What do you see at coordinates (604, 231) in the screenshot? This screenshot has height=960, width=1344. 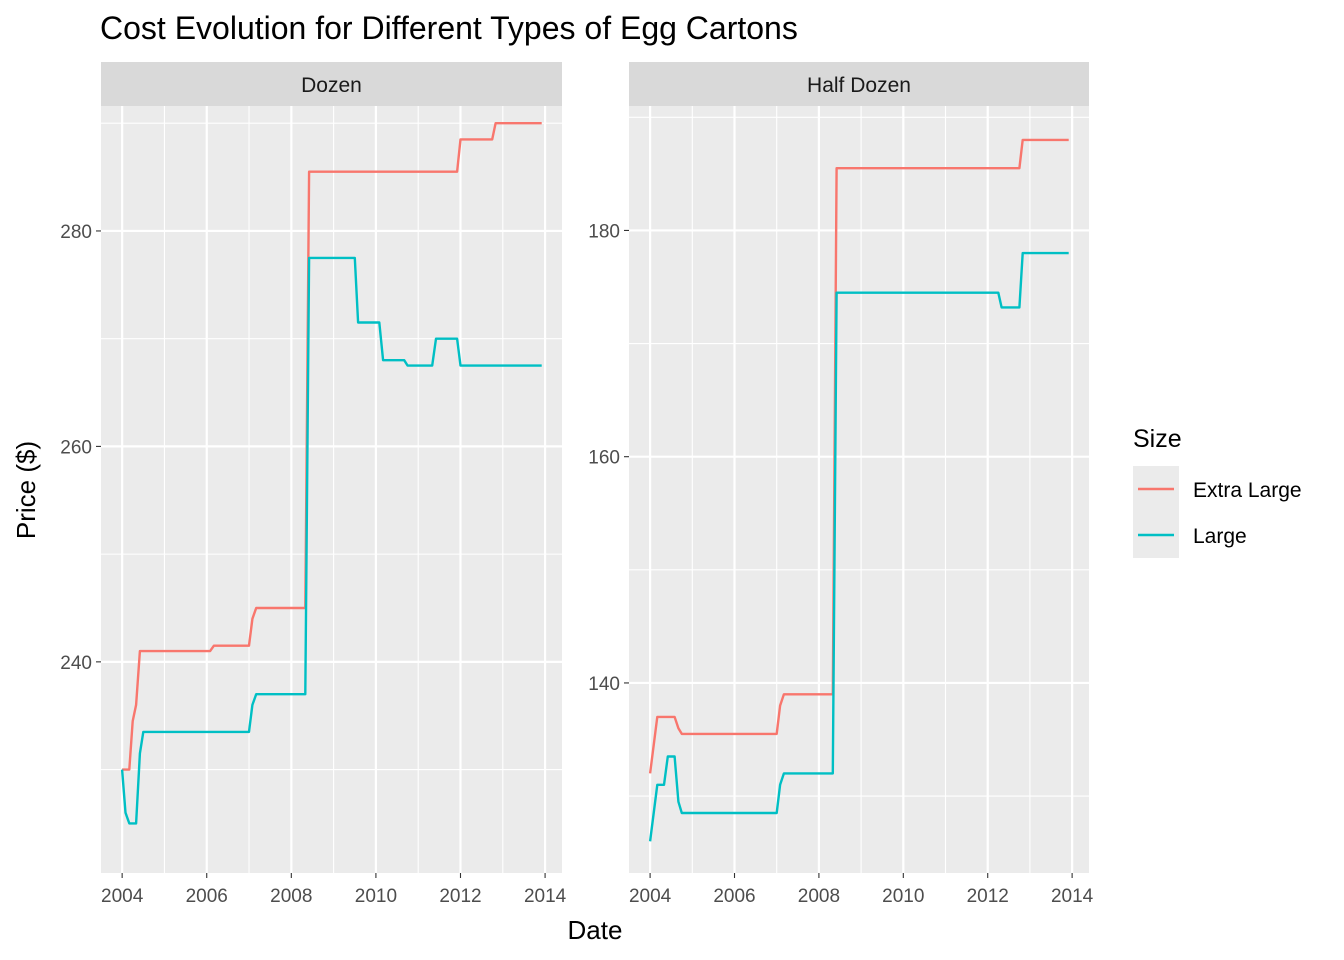 I see `y-tick-label: 180` at bounding box center [604, 231].